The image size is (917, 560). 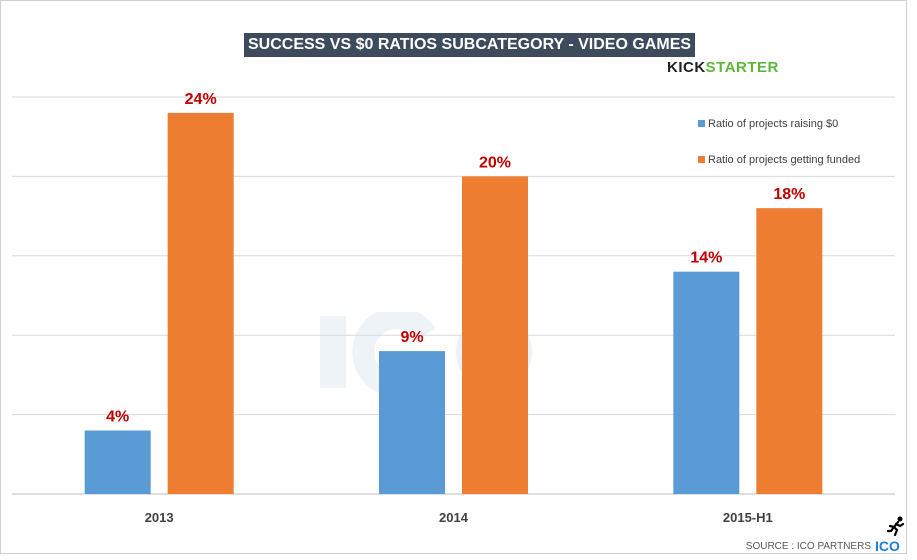 I want to click on data-label: 24%, so click(x=201, y=99).